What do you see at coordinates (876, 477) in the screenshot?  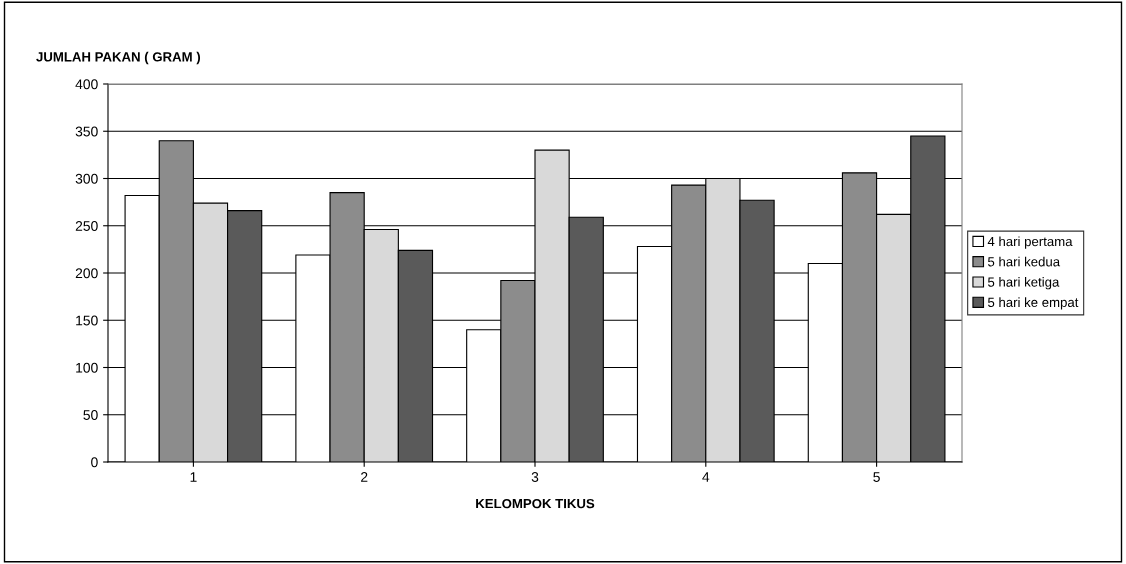 I see `x-tick-label: 5` at bounding box center [876, 477].